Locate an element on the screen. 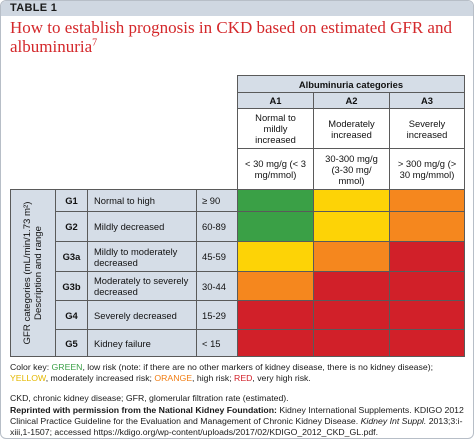 The image size is (474, 439). color-key-red-text: , very high risk. is located at coordinates (281, 378).